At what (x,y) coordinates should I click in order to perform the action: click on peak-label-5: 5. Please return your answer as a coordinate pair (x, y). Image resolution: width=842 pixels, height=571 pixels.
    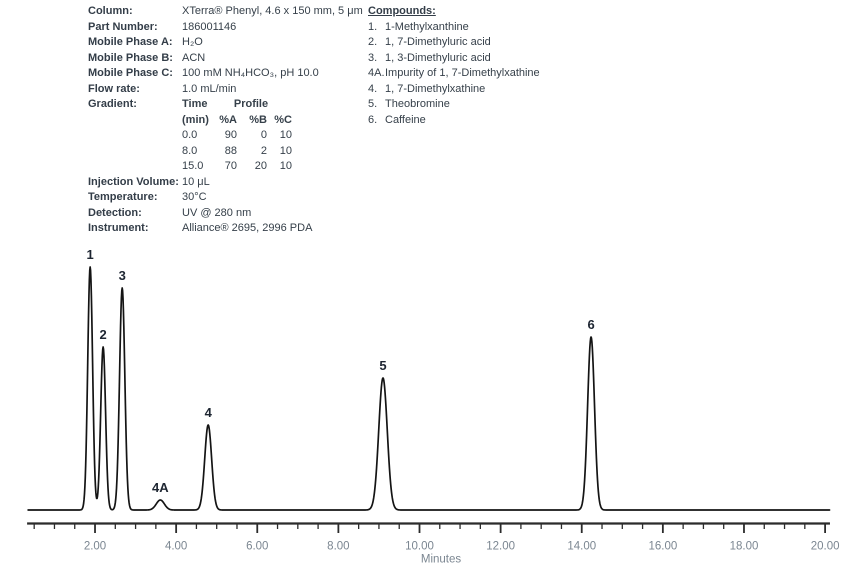
    Looking at the image, I should click on (382, 365).